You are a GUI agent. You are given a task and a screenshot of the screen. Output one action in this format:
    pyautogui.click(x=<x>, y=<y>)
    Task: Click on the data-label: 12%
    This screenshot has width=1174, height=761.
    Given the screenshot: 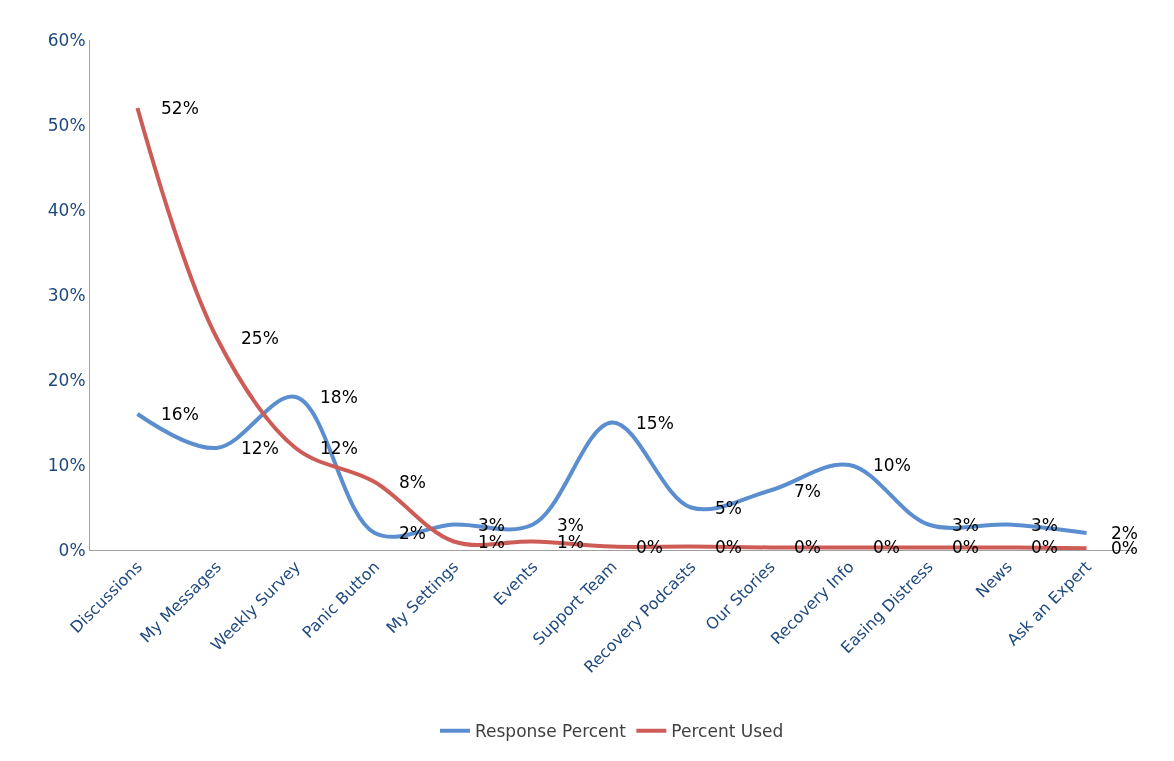 What is the action you would take?
    pyautogui.click(x=260, y=448)
    